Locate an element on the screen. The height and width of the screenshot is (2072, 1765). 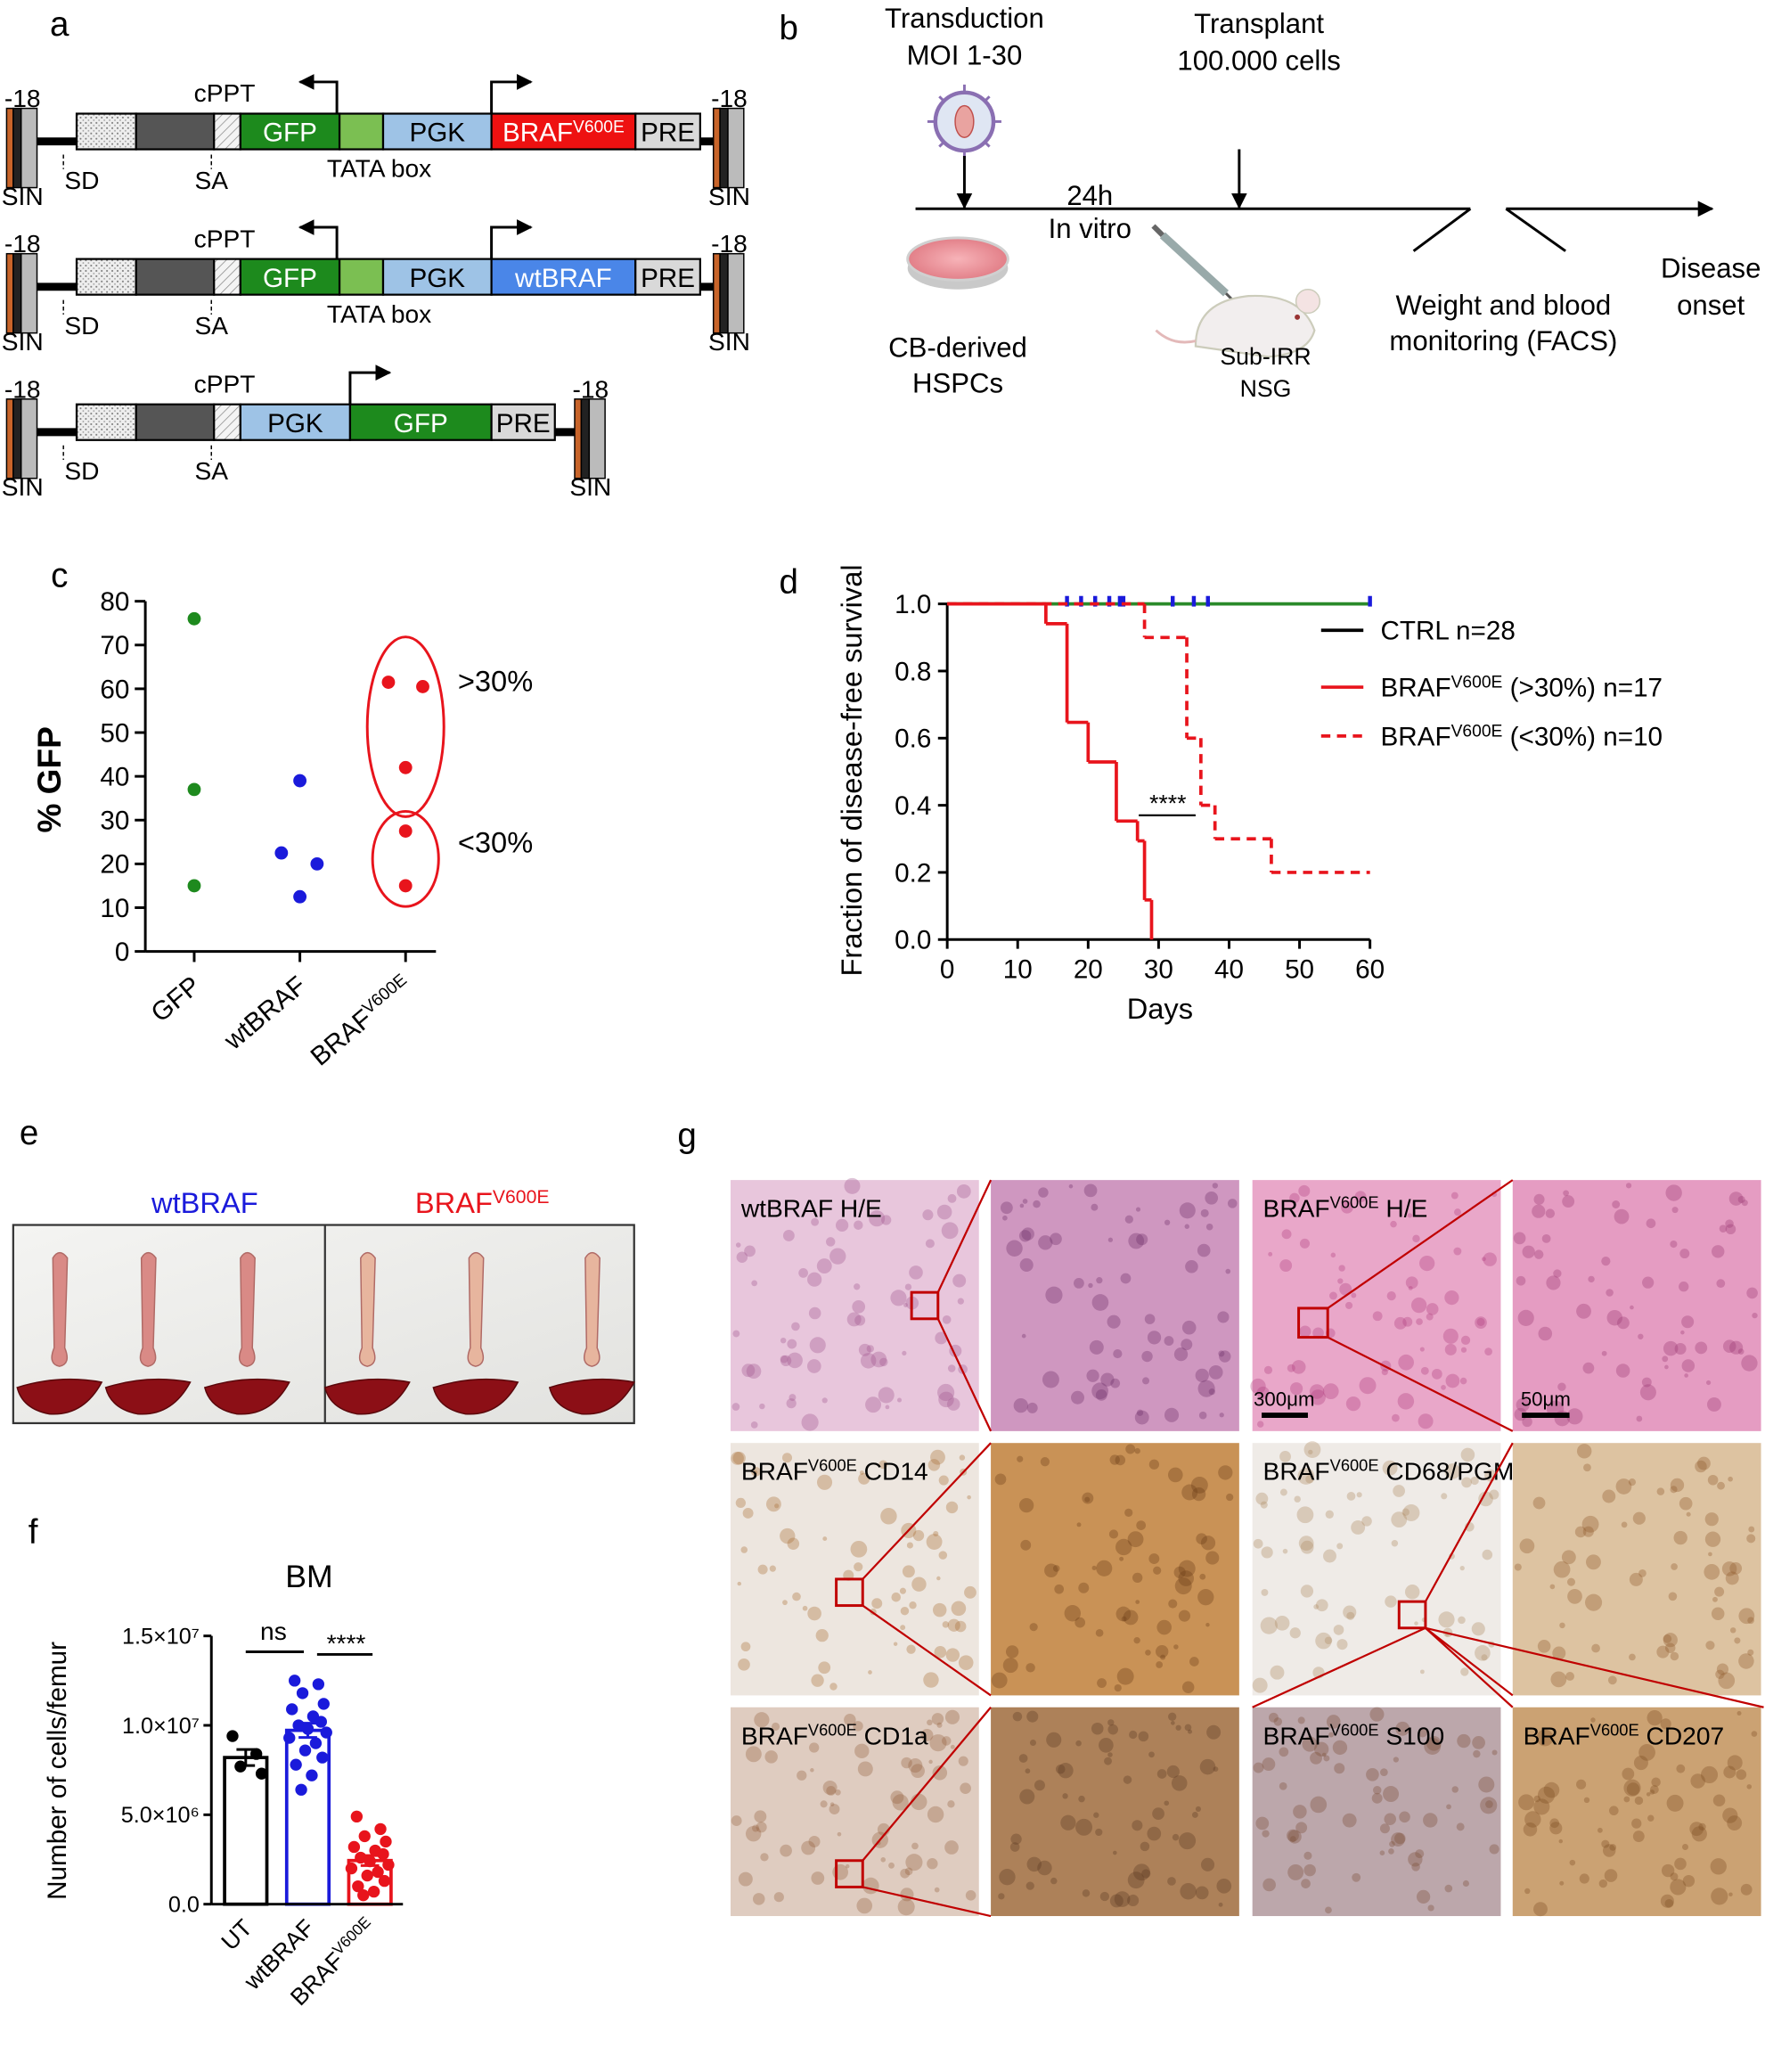
timeline is located at coordinates (1535, 230).